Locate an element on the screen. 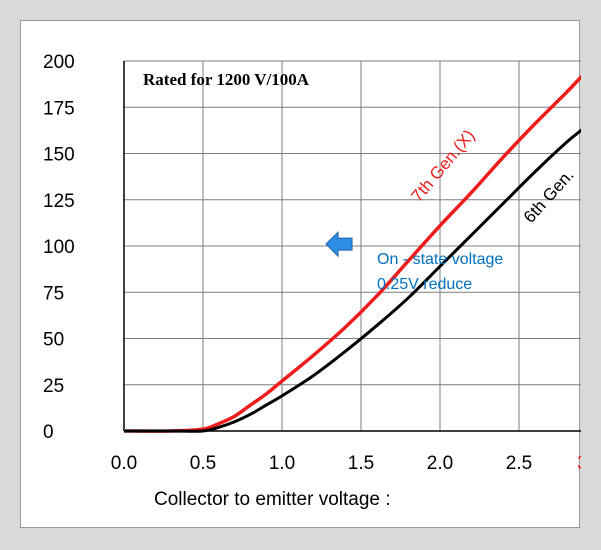 The height and width of the screenshot is (550, 601). x-tick-labels: 0.0 0.5 1.0 1.5 2.0 2.5 3 is located at coordinates (346, 463).